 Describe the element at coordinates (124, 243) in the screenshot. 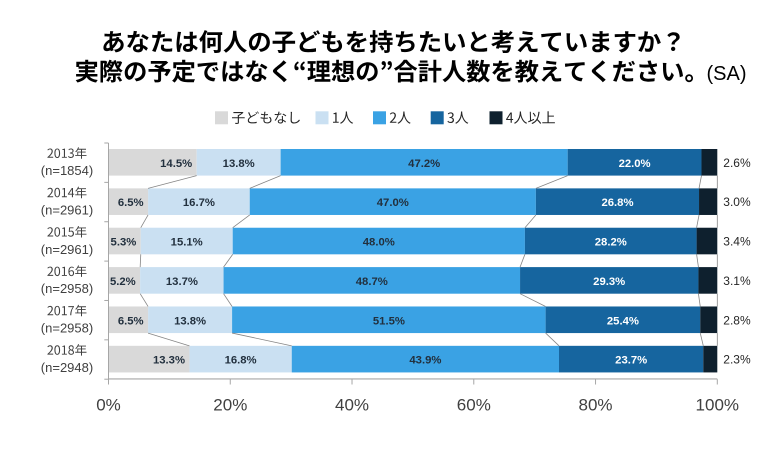

I see `svg-text: 5.3%` at that location.